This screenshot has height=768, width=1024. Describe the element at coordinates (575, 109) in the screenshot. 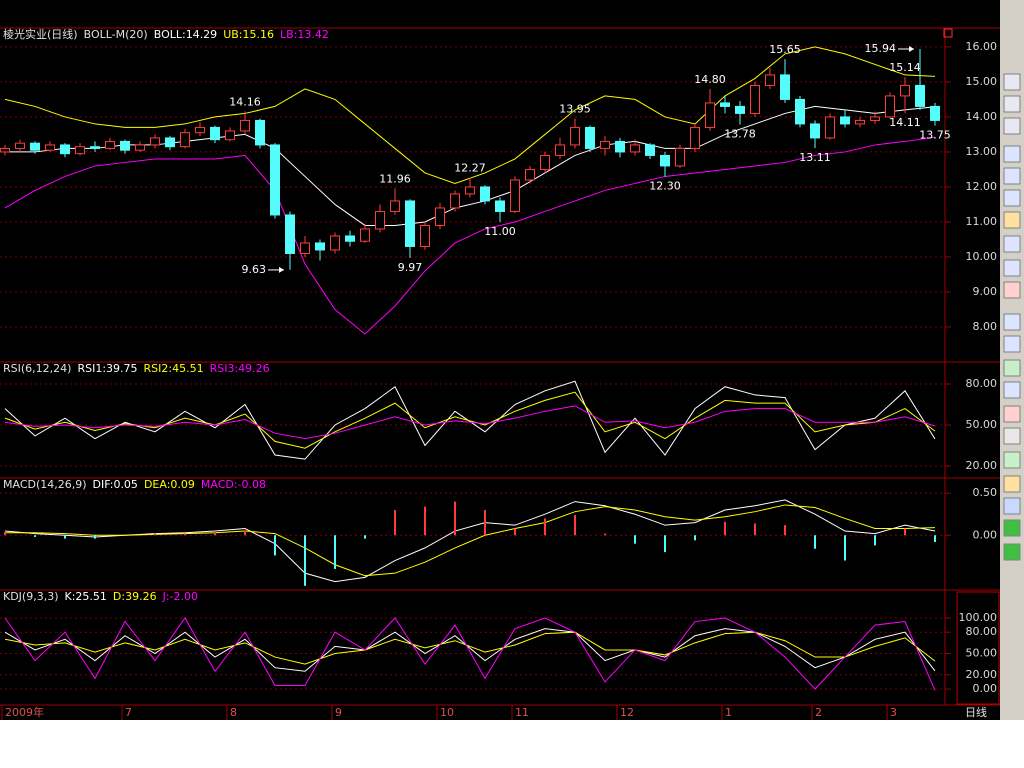

I see `price-annotation: 13.95` at that location.